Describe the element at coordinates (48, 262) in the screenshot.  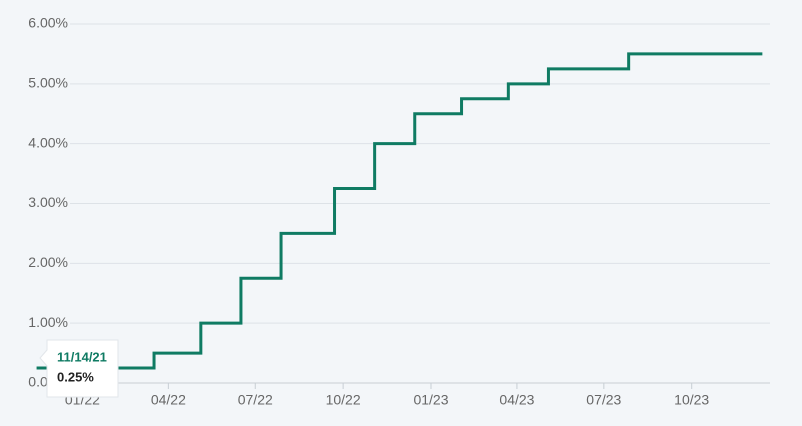
I see `y-tick-label: 2.00%` at that location.